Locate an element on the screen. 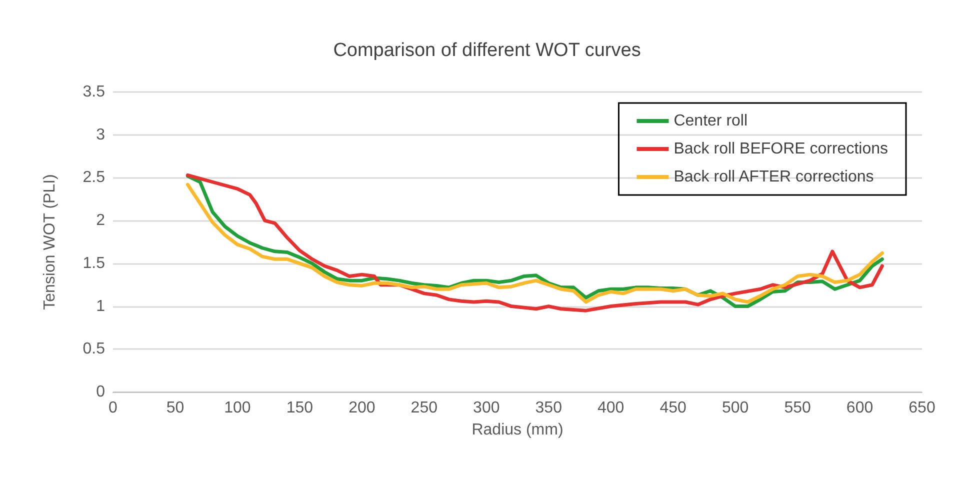 This screenshot has width=974, height=496. y-tick-label: 0 is located at coordinates (101, 392).